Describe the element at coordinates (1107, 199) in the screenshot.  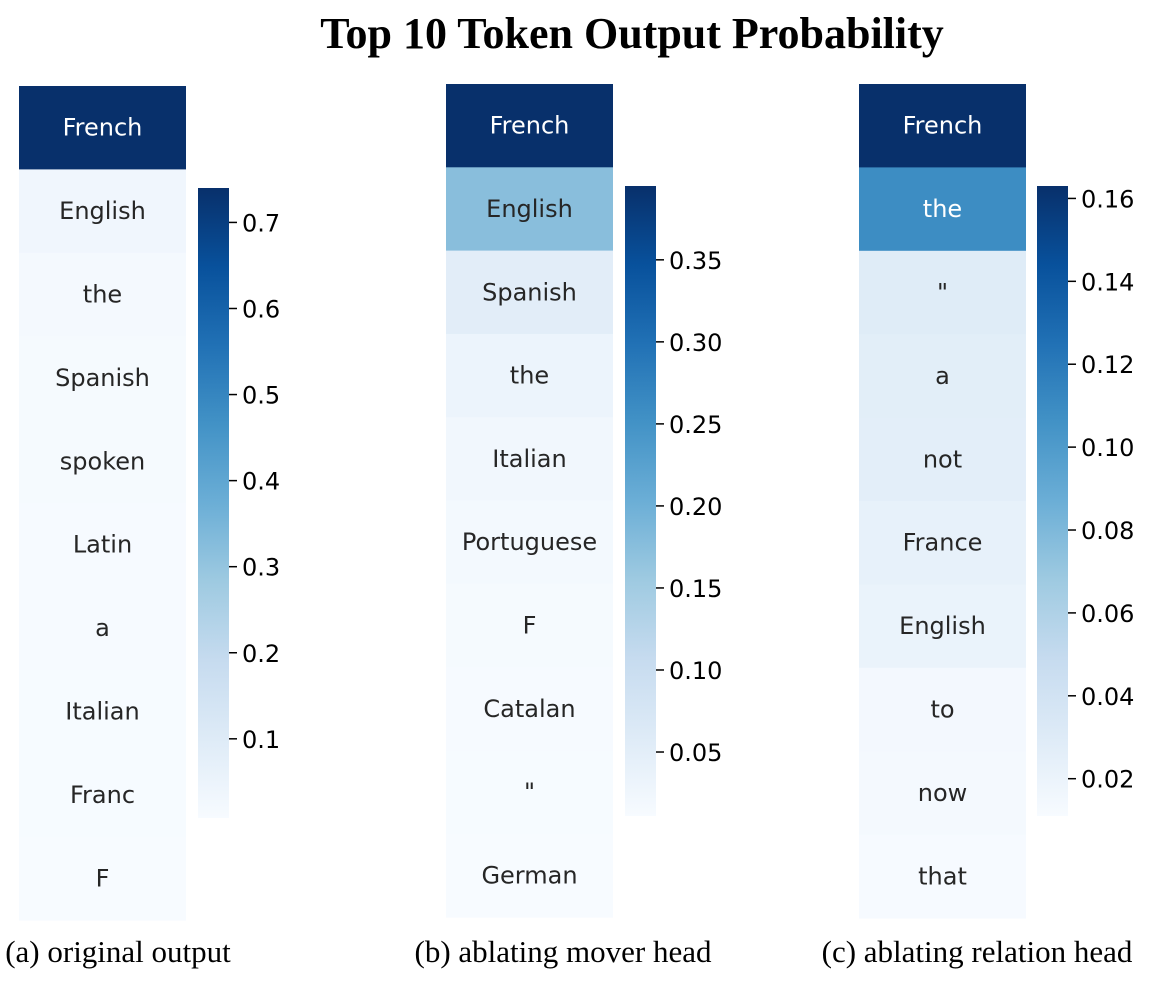
I see `colorbar-tick-label: 0.16` at that location.